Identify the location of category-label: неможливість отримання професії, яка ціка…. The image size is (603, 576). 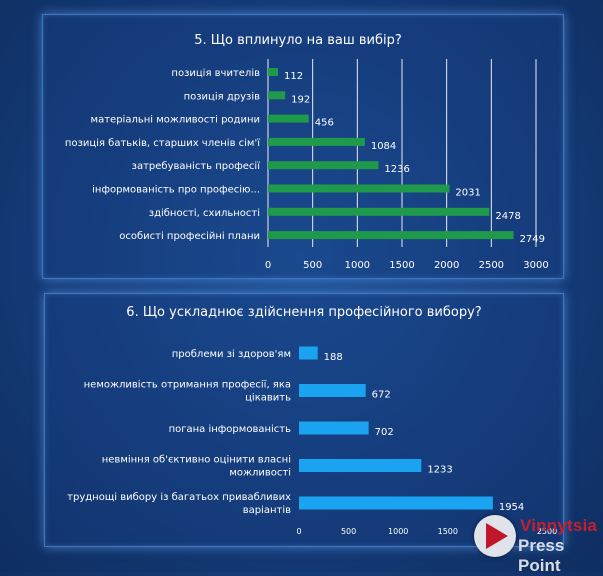
(187, 391).